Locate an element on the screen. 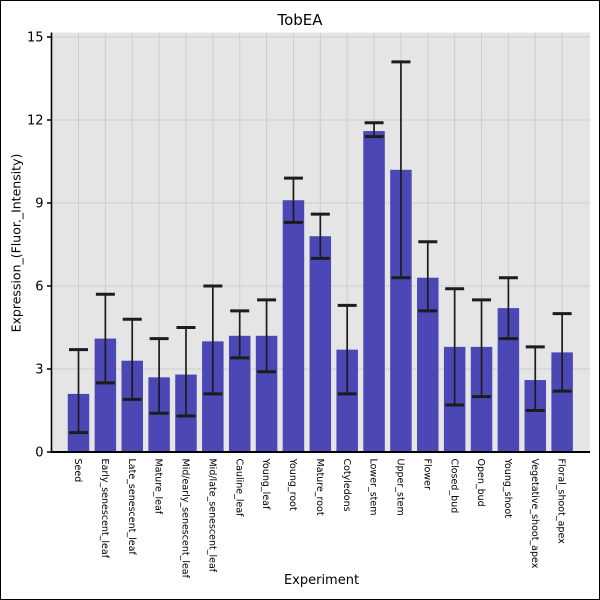  x-tick-label-seed: Seed is located at coordinates (77, 471).